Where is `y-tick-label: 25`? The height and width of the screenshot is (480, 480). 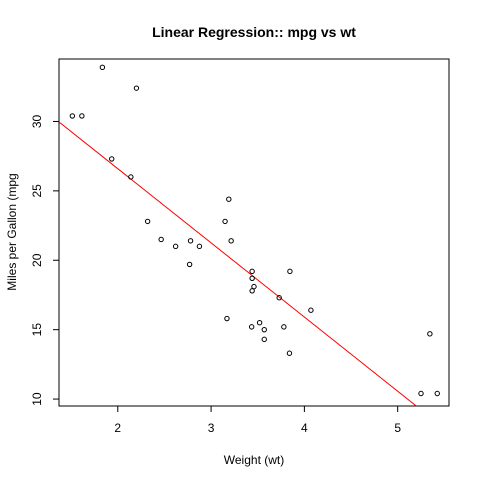 y-tick-label: 25 is located at coordinates (37, 191).